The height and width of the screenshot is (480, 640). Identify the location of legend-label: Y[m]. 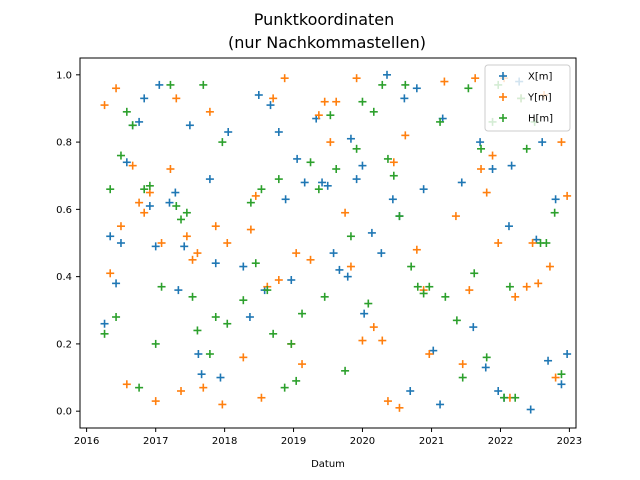
(539, 98).